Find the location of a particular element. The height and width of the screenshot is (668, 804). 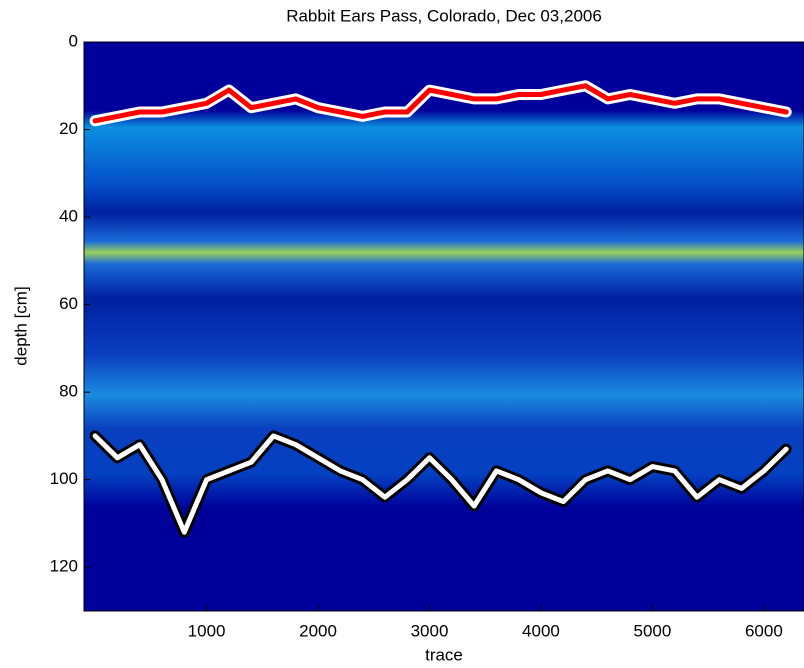

x-tick-label: 4000 is located at coordinates (541, 630).